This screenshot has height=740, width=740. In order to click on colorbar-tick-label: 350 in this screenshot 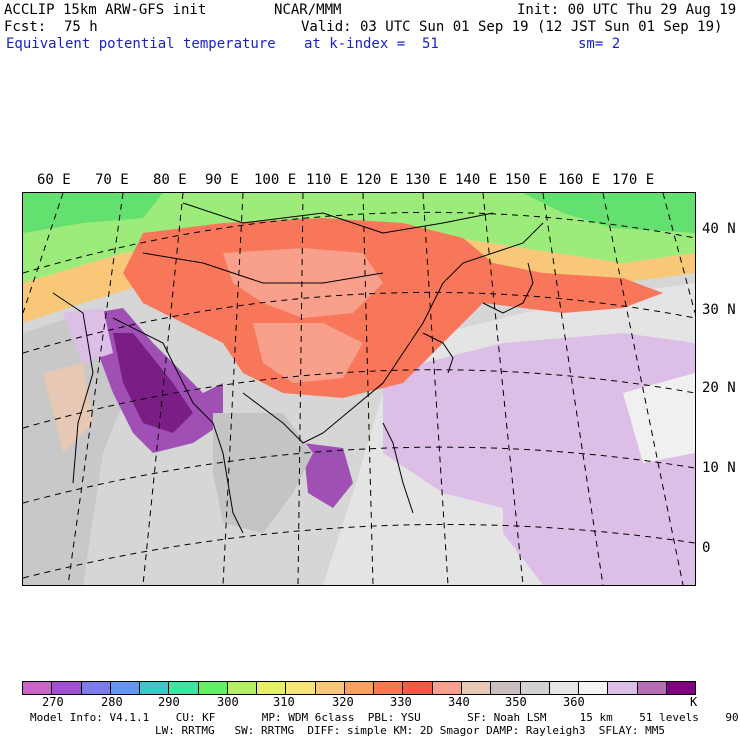, I will do `click(516, 702)`.